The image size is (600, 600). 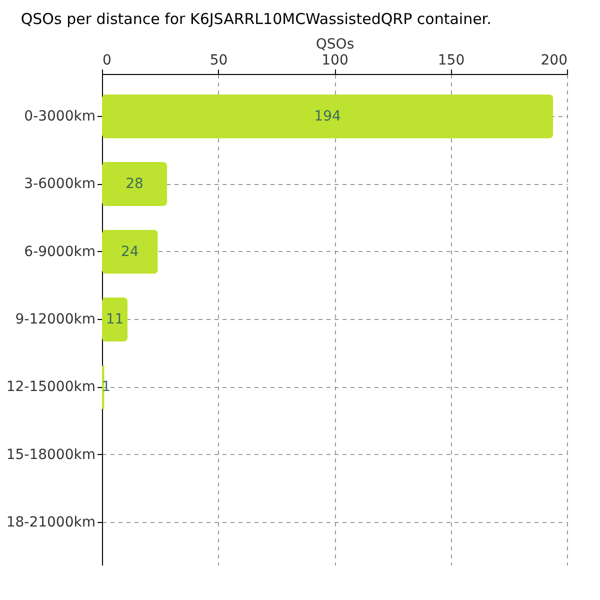 What do you see at coordinates (60, 184) in the screenshot?
I see `y-tick-label: 3-6000km` at bounding box center [60, 184].